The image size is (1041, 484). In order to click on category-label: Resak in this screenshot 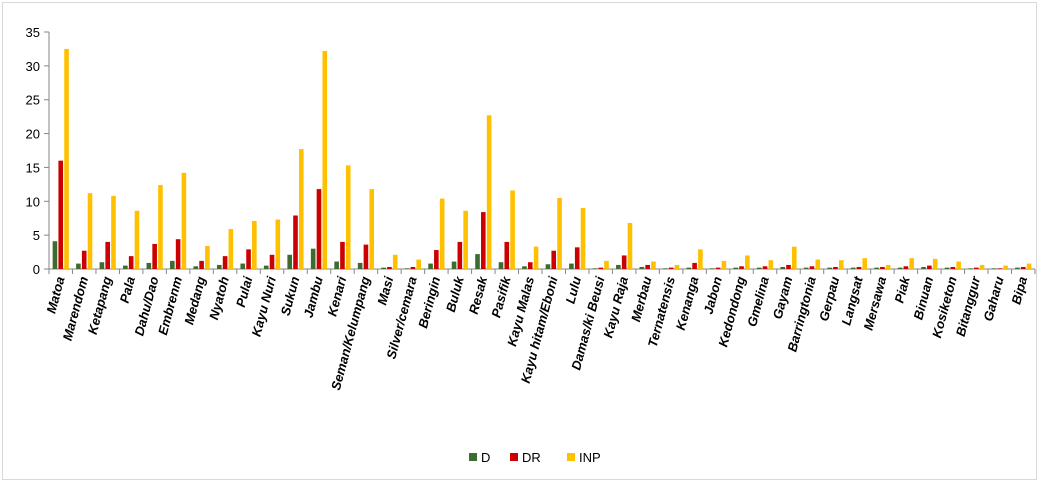, I will do `click(478, 295)`.